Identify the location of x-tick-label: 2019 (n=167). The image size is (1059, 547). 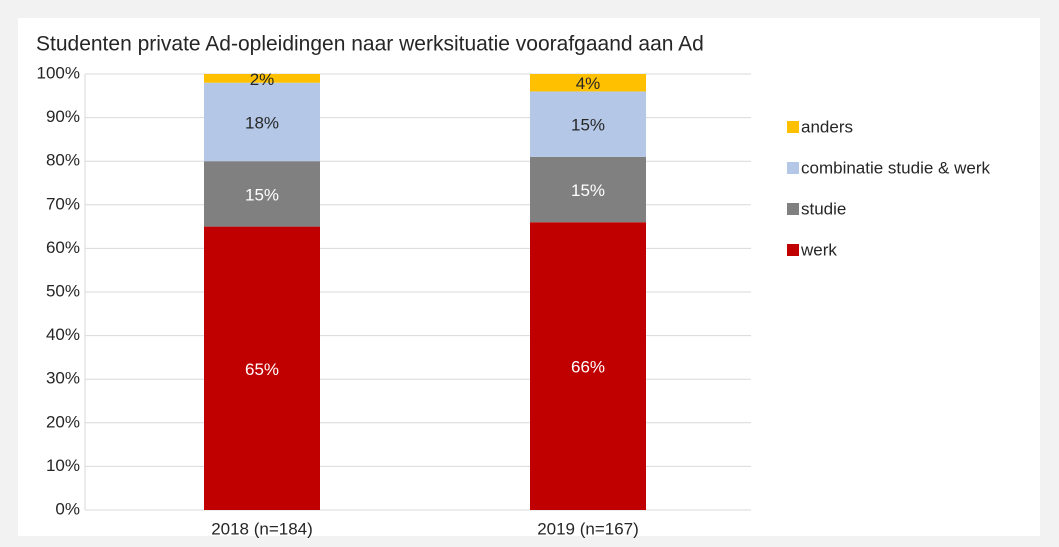
(588, 528).